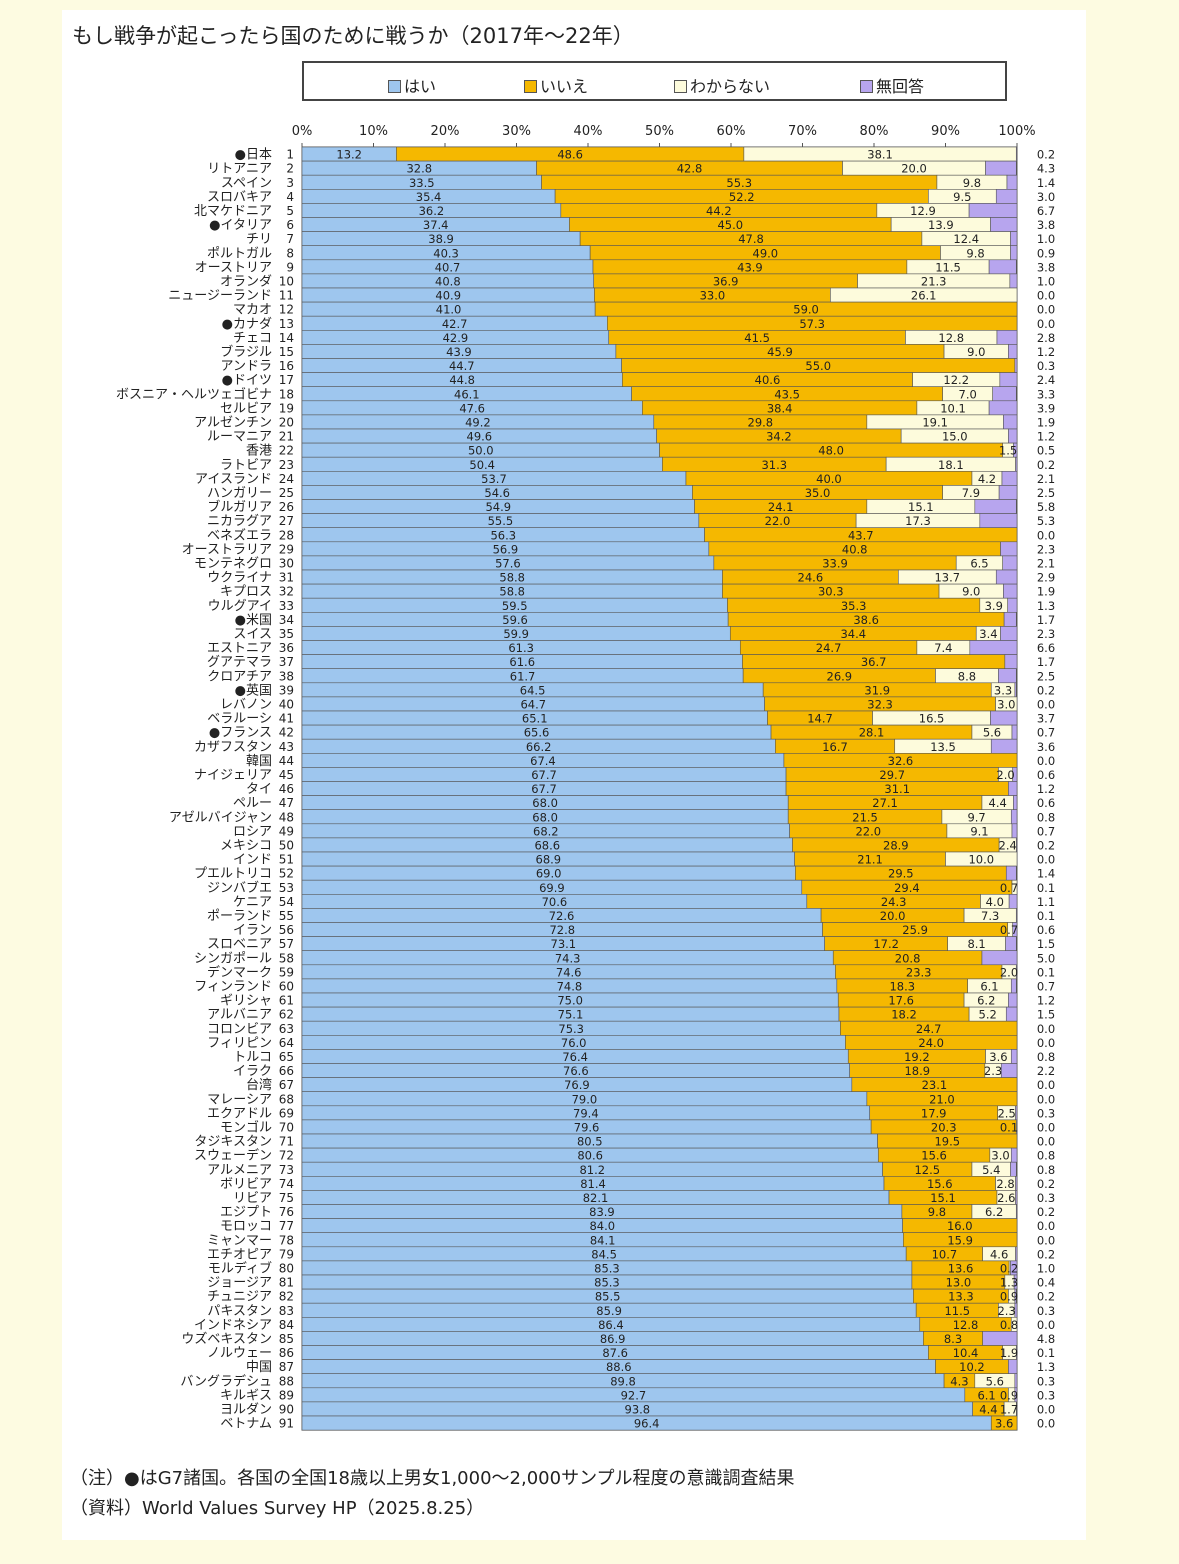  What do you see at coordinates (286, 465) in the screenshot?
I see `row-rank: 23` at bounding box center [286, 465].